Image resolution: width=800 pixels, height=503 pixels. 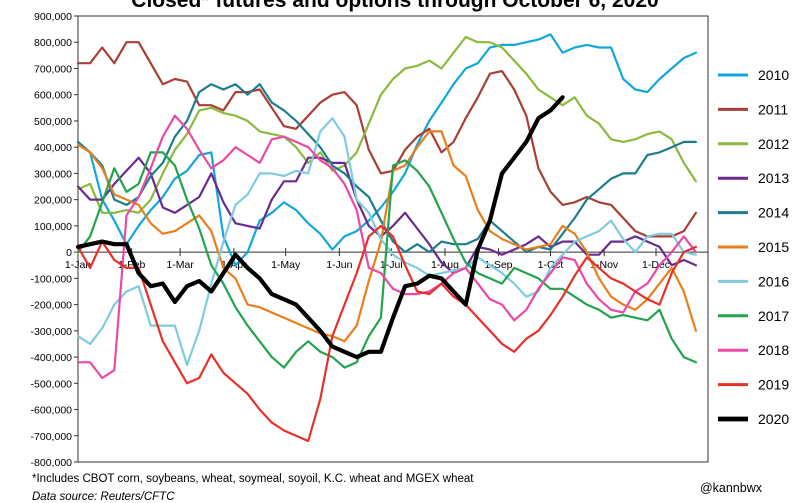 I want to click on y-tick-label: 700,000, so click(x=53, y=69).